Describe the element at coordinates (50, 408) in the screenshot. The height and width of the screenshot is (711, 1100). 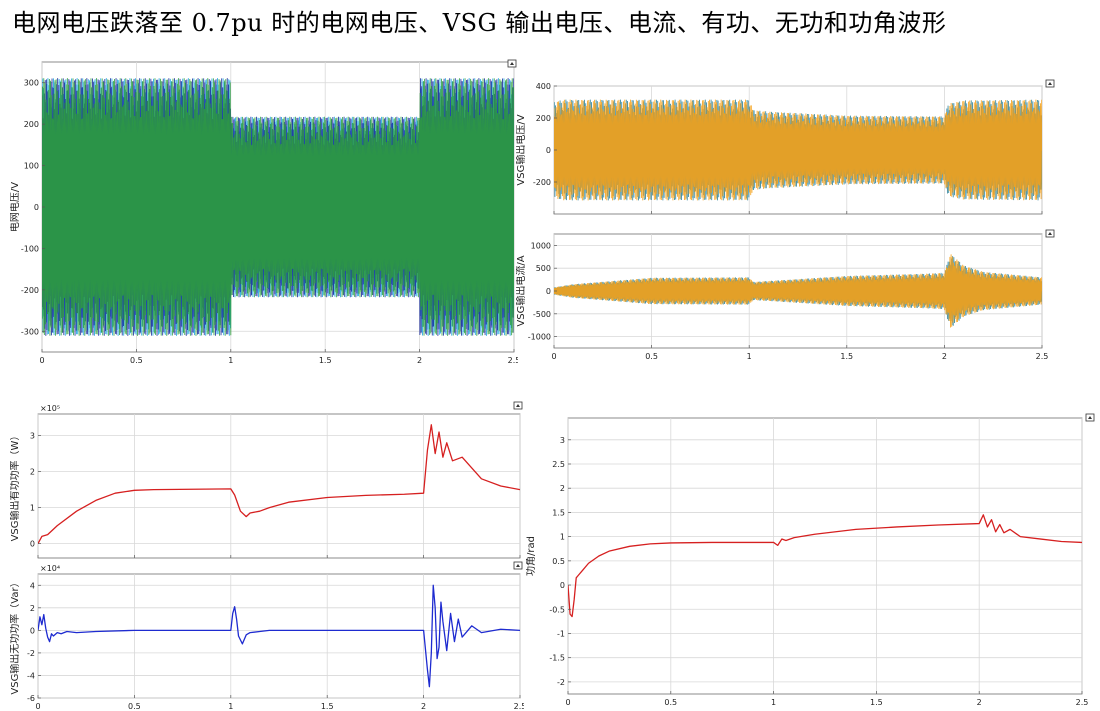
I see `axis-exponent-label: ×10⁵` at that location.